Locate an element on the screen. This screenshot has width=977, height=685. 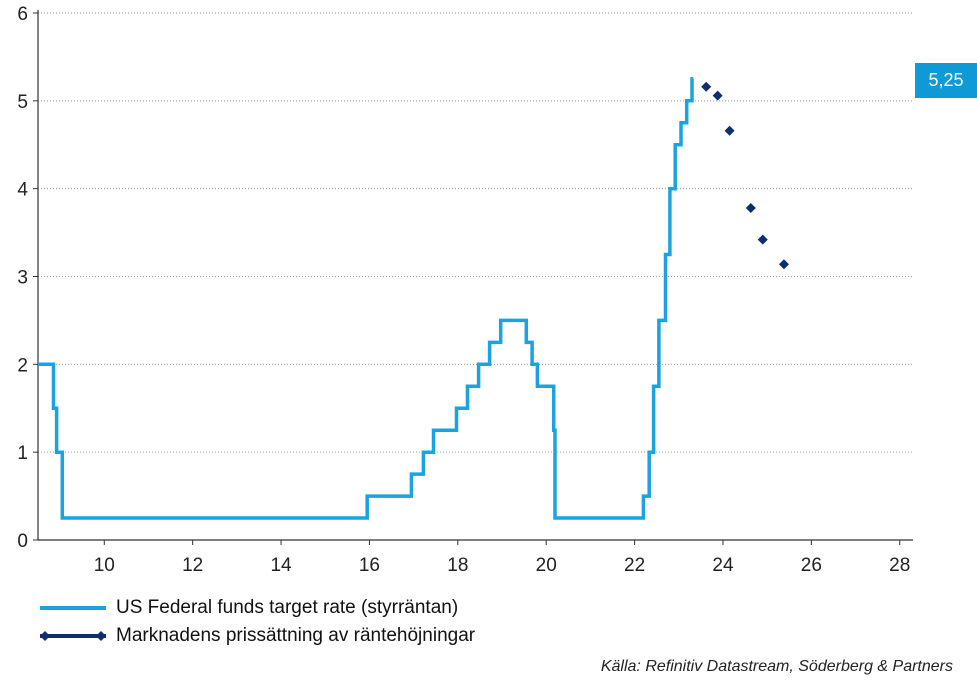
y-tick-label: 3 is located at coordinates (22, 278).